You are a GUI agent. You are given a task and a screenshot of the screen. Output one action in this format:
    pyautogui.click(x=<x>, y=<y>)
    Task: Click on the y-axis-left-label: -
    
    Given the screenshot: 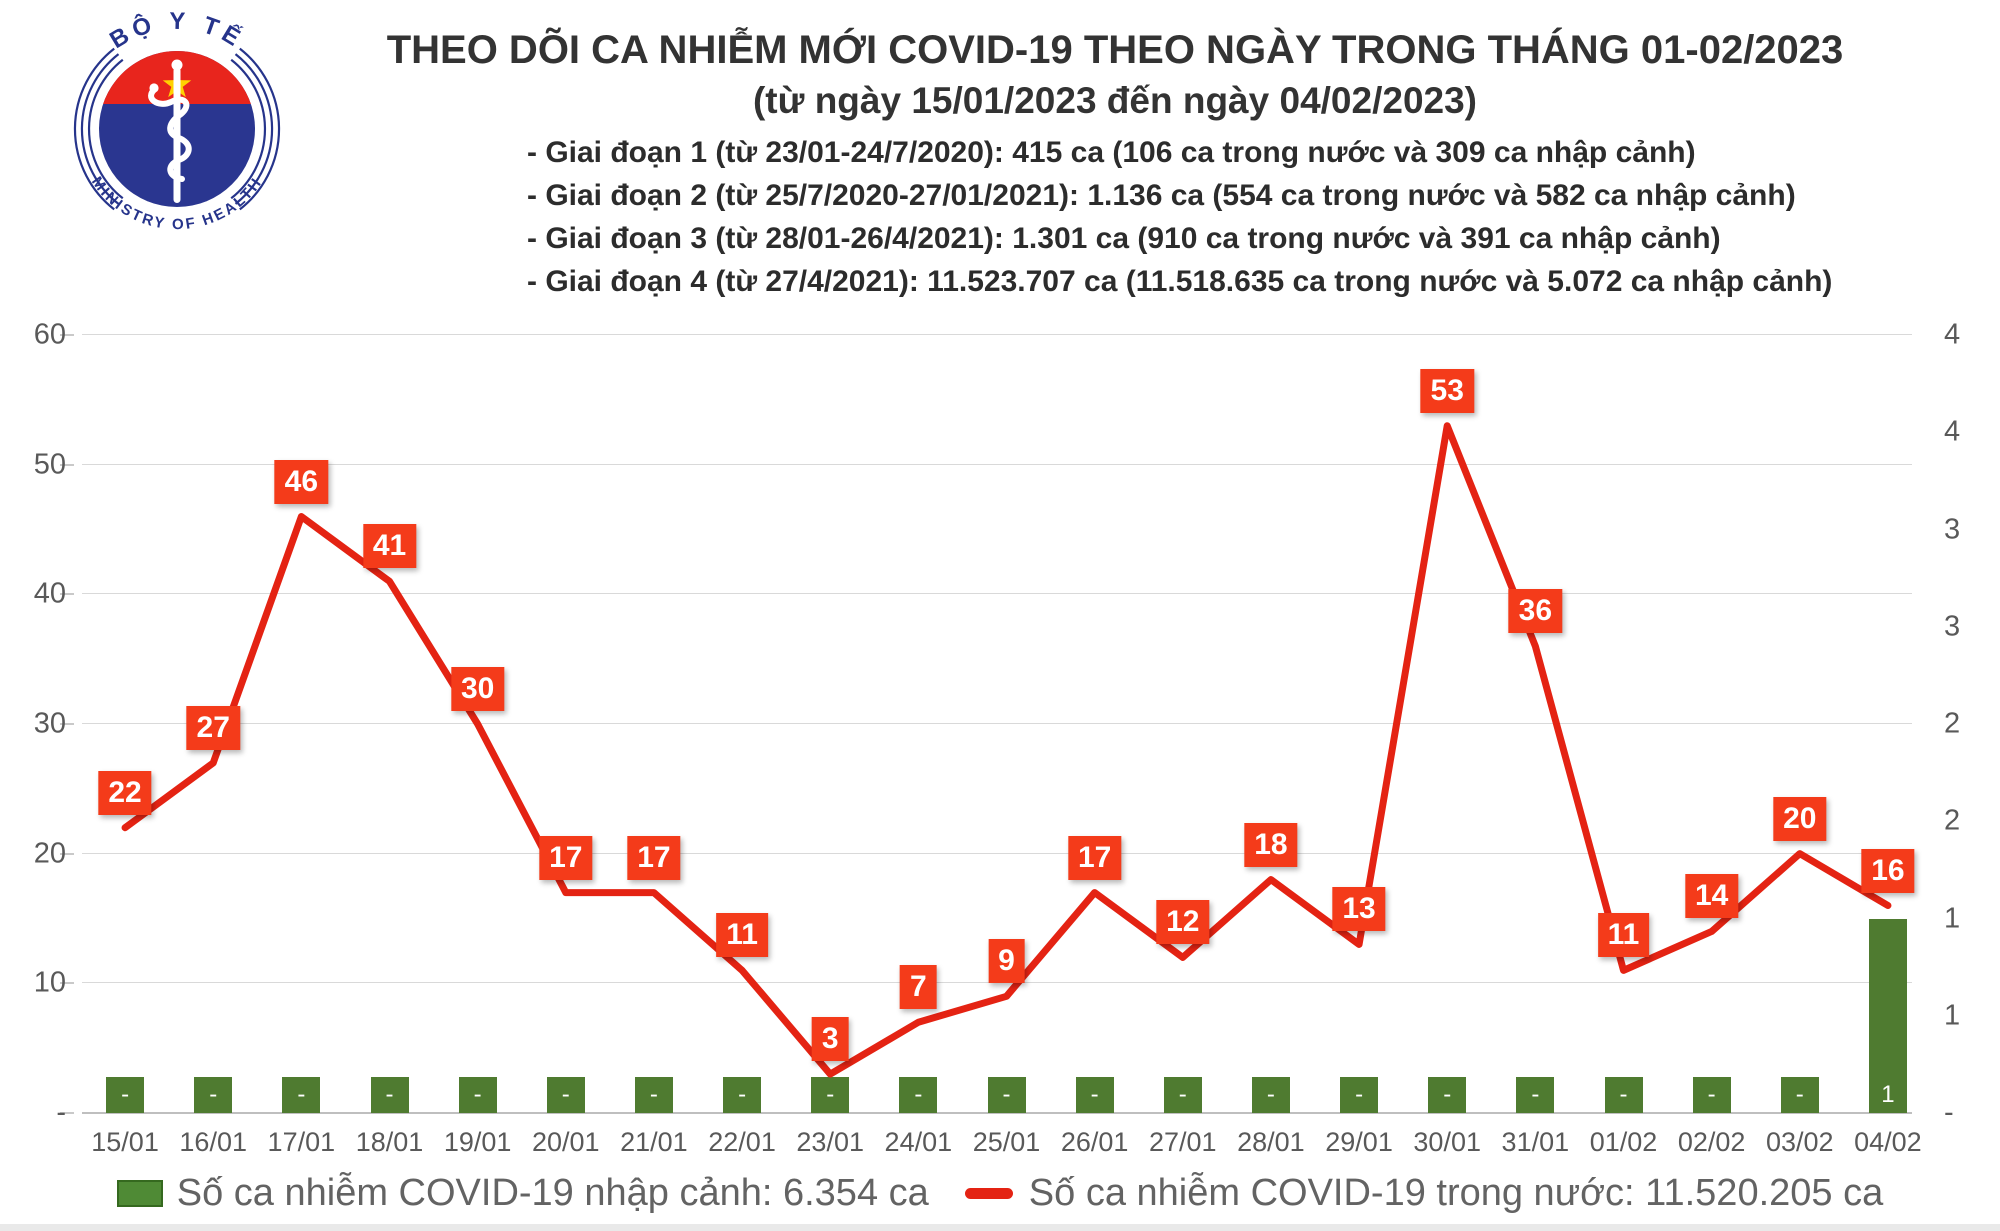 What is the action you would take?
    pyautogui.click(x=61, y=1112)
    